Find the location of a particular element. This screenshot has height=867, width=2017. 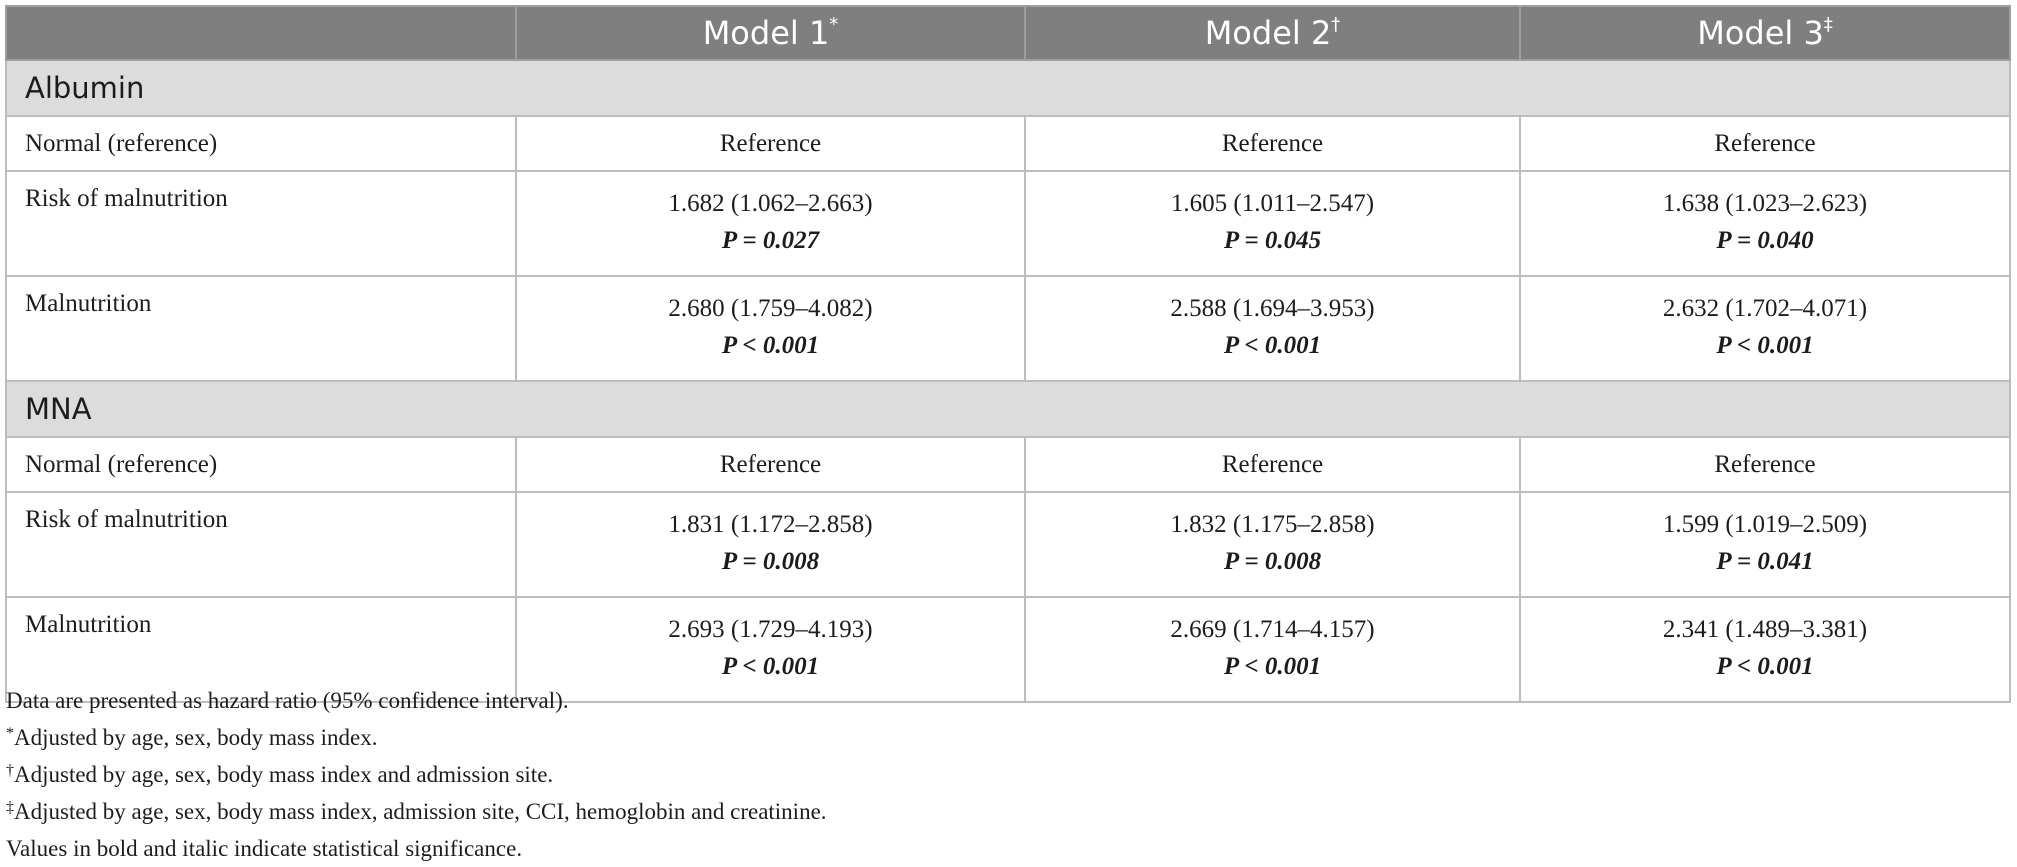

cell-value: 1.682 (1.062–2.663) is located at coordinates (770, 203).